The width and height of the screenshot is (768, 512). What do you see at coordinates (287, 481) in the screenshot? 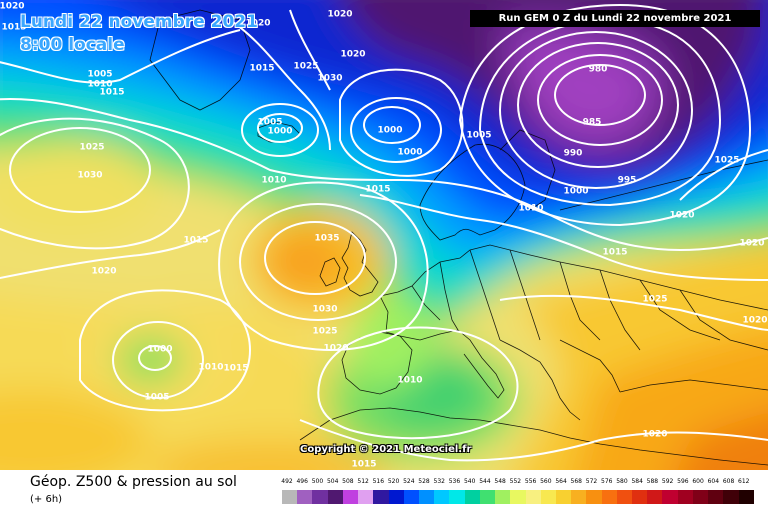
I see `colorbar-label: 492` at bounding box center [287, 481].